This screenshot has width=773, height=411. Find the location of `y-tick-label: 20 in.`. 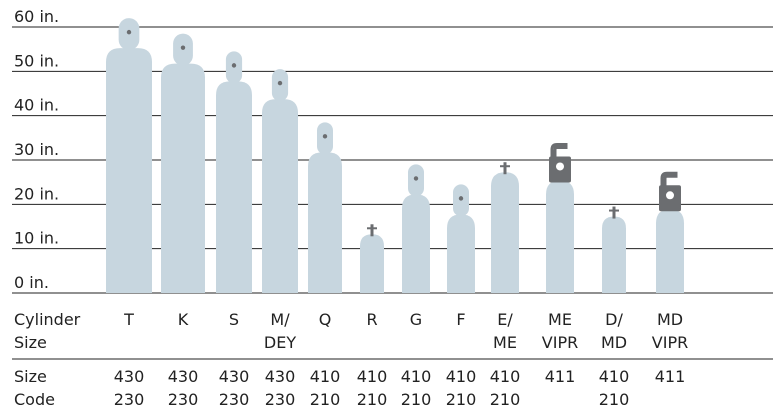

y-tick-label: 20 in. is located at coordinates (36, 193).